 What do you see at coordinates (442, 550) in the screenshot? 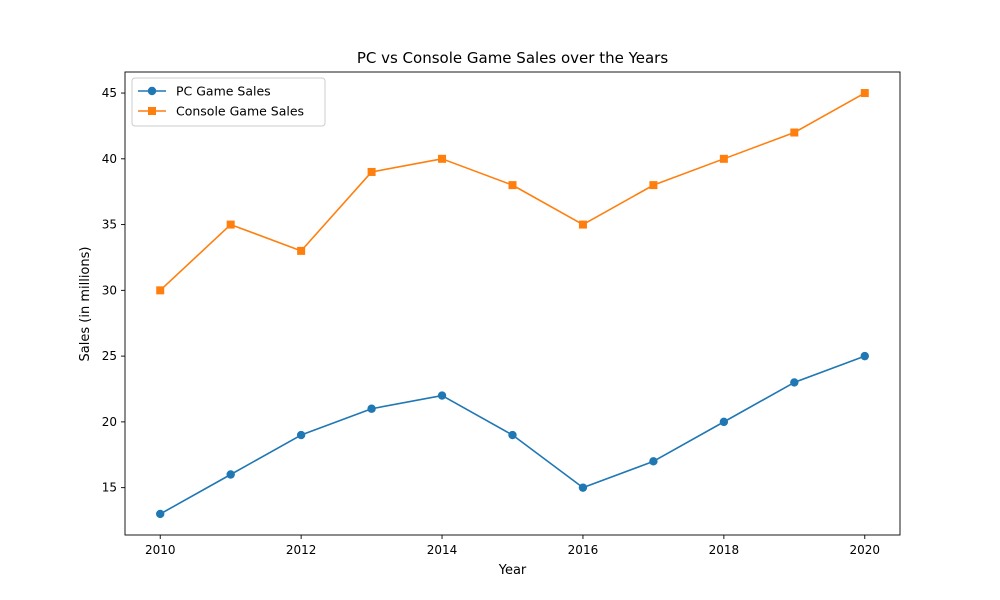
I see `x-tick-label: 2014` at bounding box center [442, 550].